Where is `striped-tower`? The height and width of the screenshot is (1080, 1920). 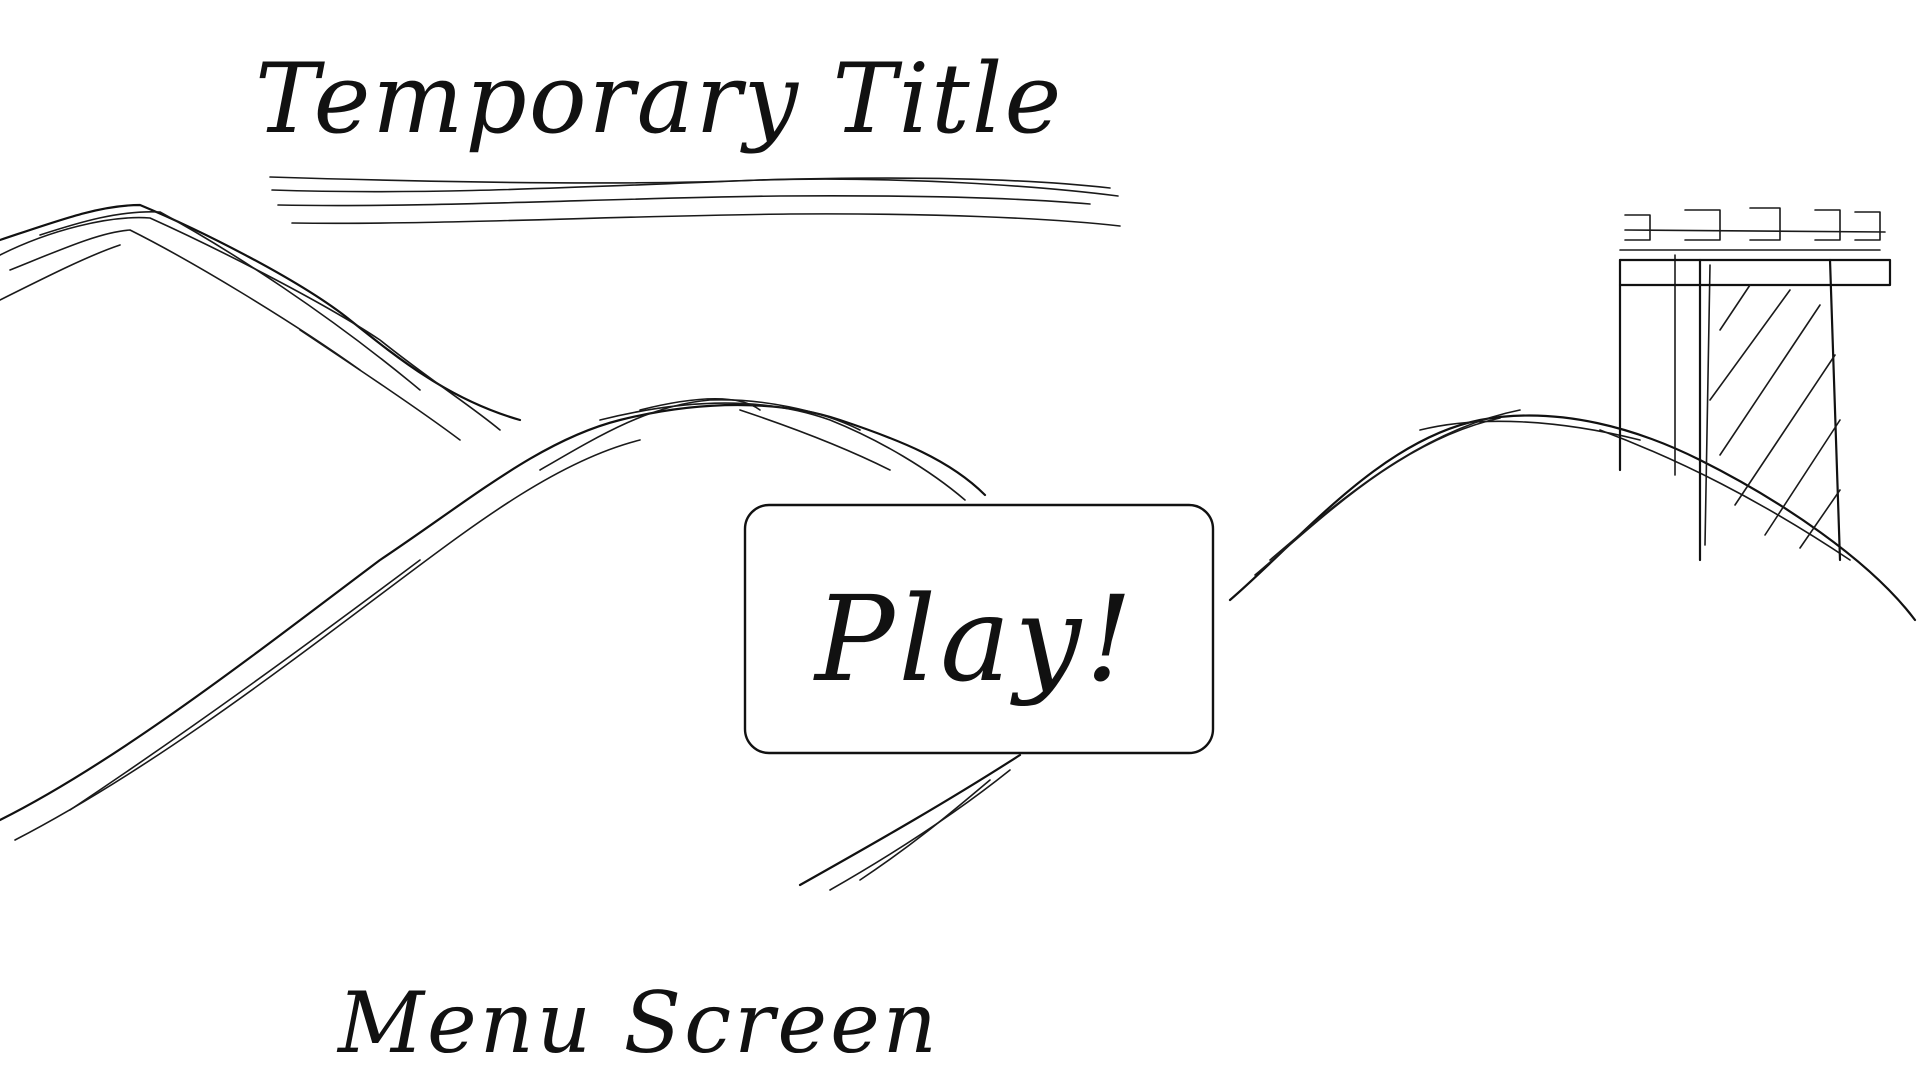 striped-tower is located at coordinates (1755, 384).